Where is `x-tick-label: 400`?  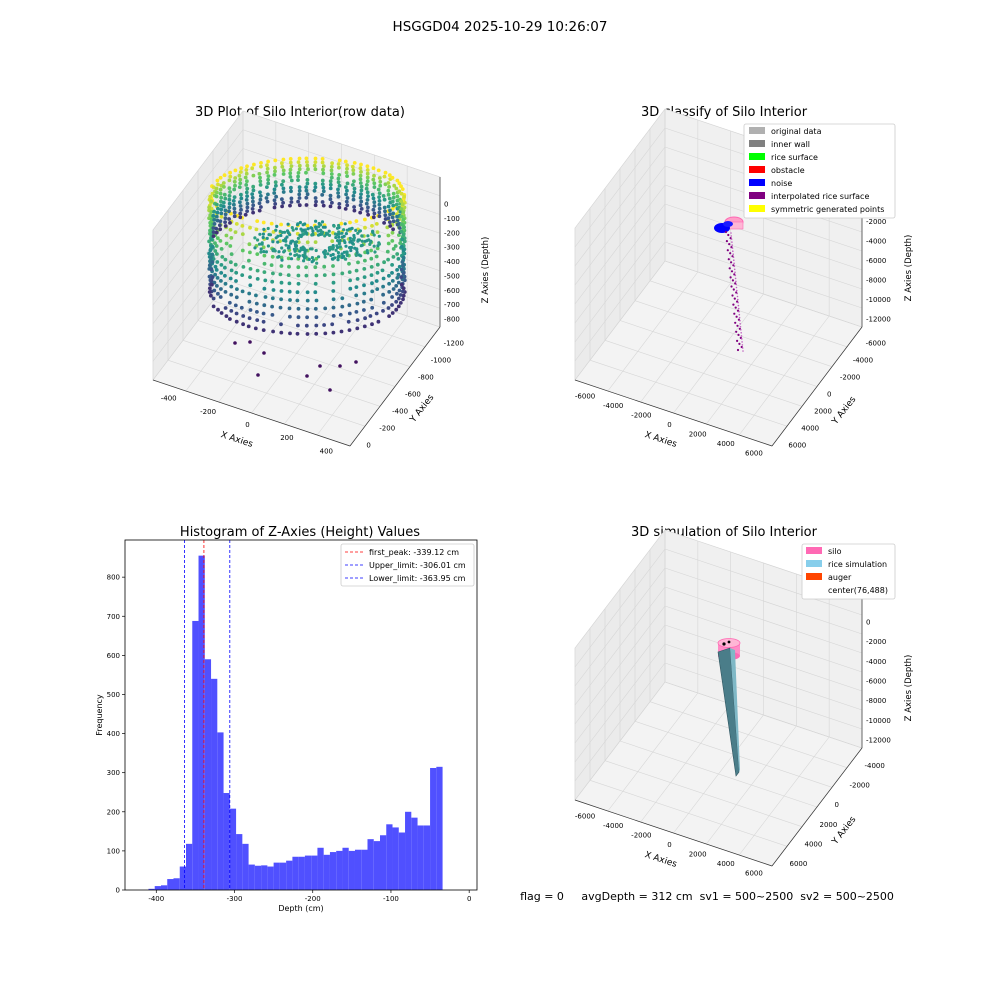
x-tick-label: 400 is located at coordinates (326, 451).